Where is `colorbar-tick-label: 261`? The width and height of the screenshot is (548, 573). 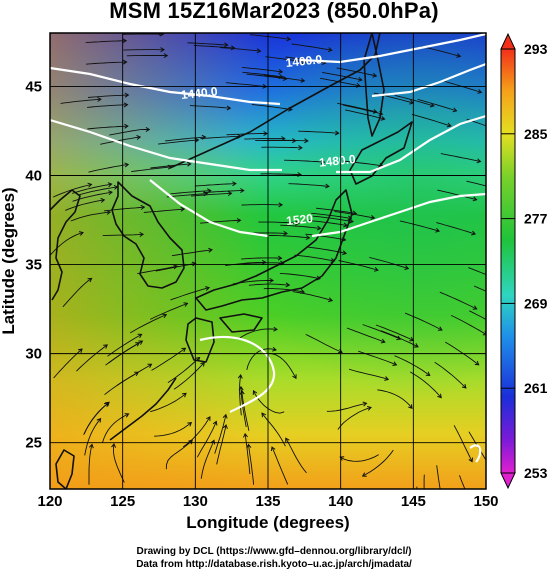
colorbar-tick-label: 261 is located at coordinates (536, 388).